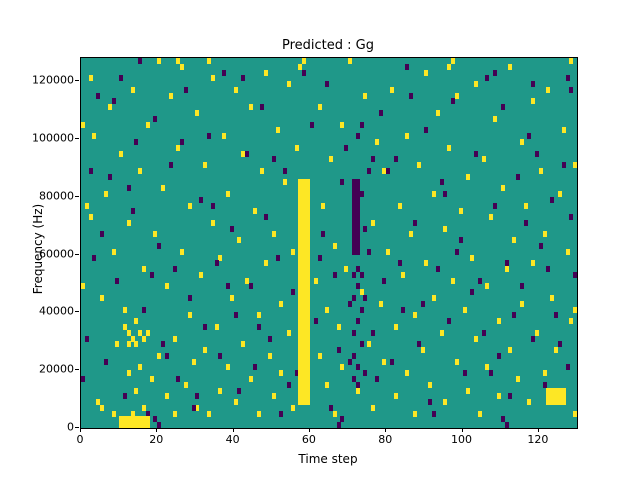  Describe the element at coordinates (56, 369) in the screenshot. I see `y-tick-label: 20000` at that location.